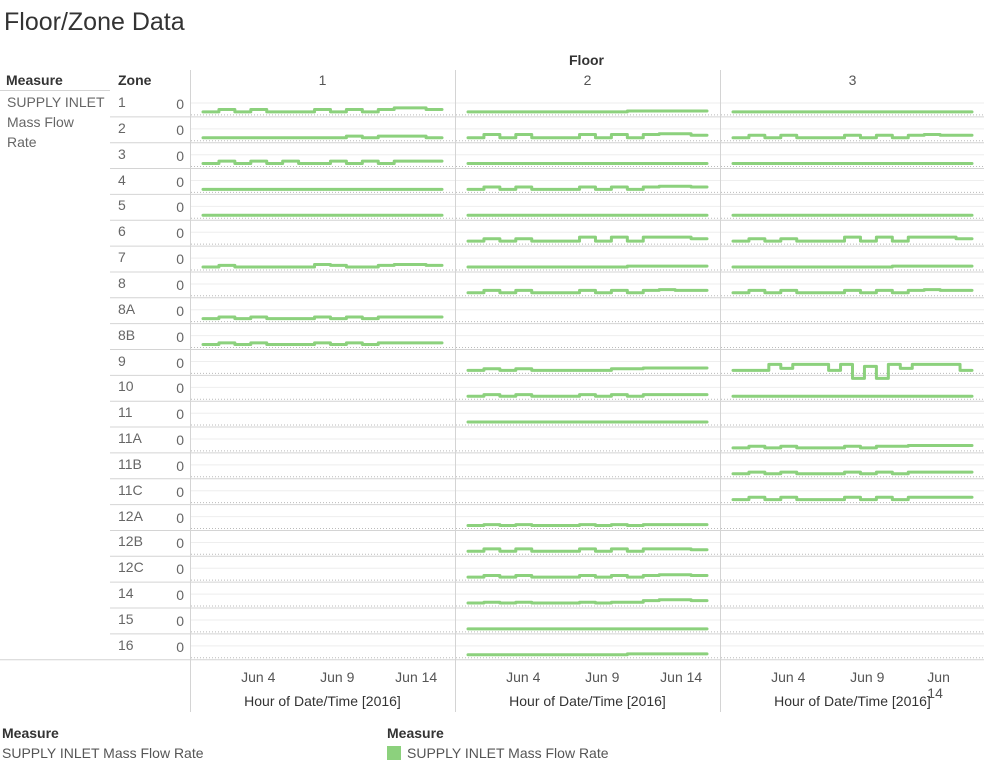 Image resolution: width=984 pixels, height=784 pixels. Describe the element at coordinates (852, 266) in the screenshot. I see `series-line-floor3-zone7` at that location.